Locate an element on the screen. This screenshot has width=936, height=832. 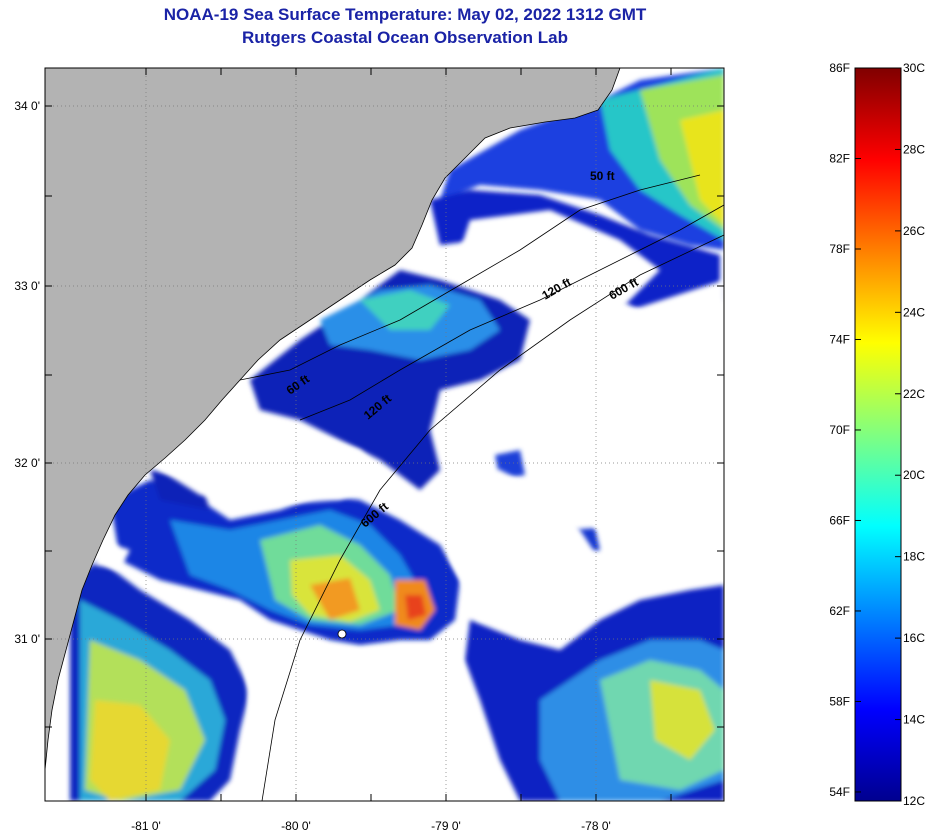
colorbar-celsius-label: 14C is located at coordinates (914, 720).